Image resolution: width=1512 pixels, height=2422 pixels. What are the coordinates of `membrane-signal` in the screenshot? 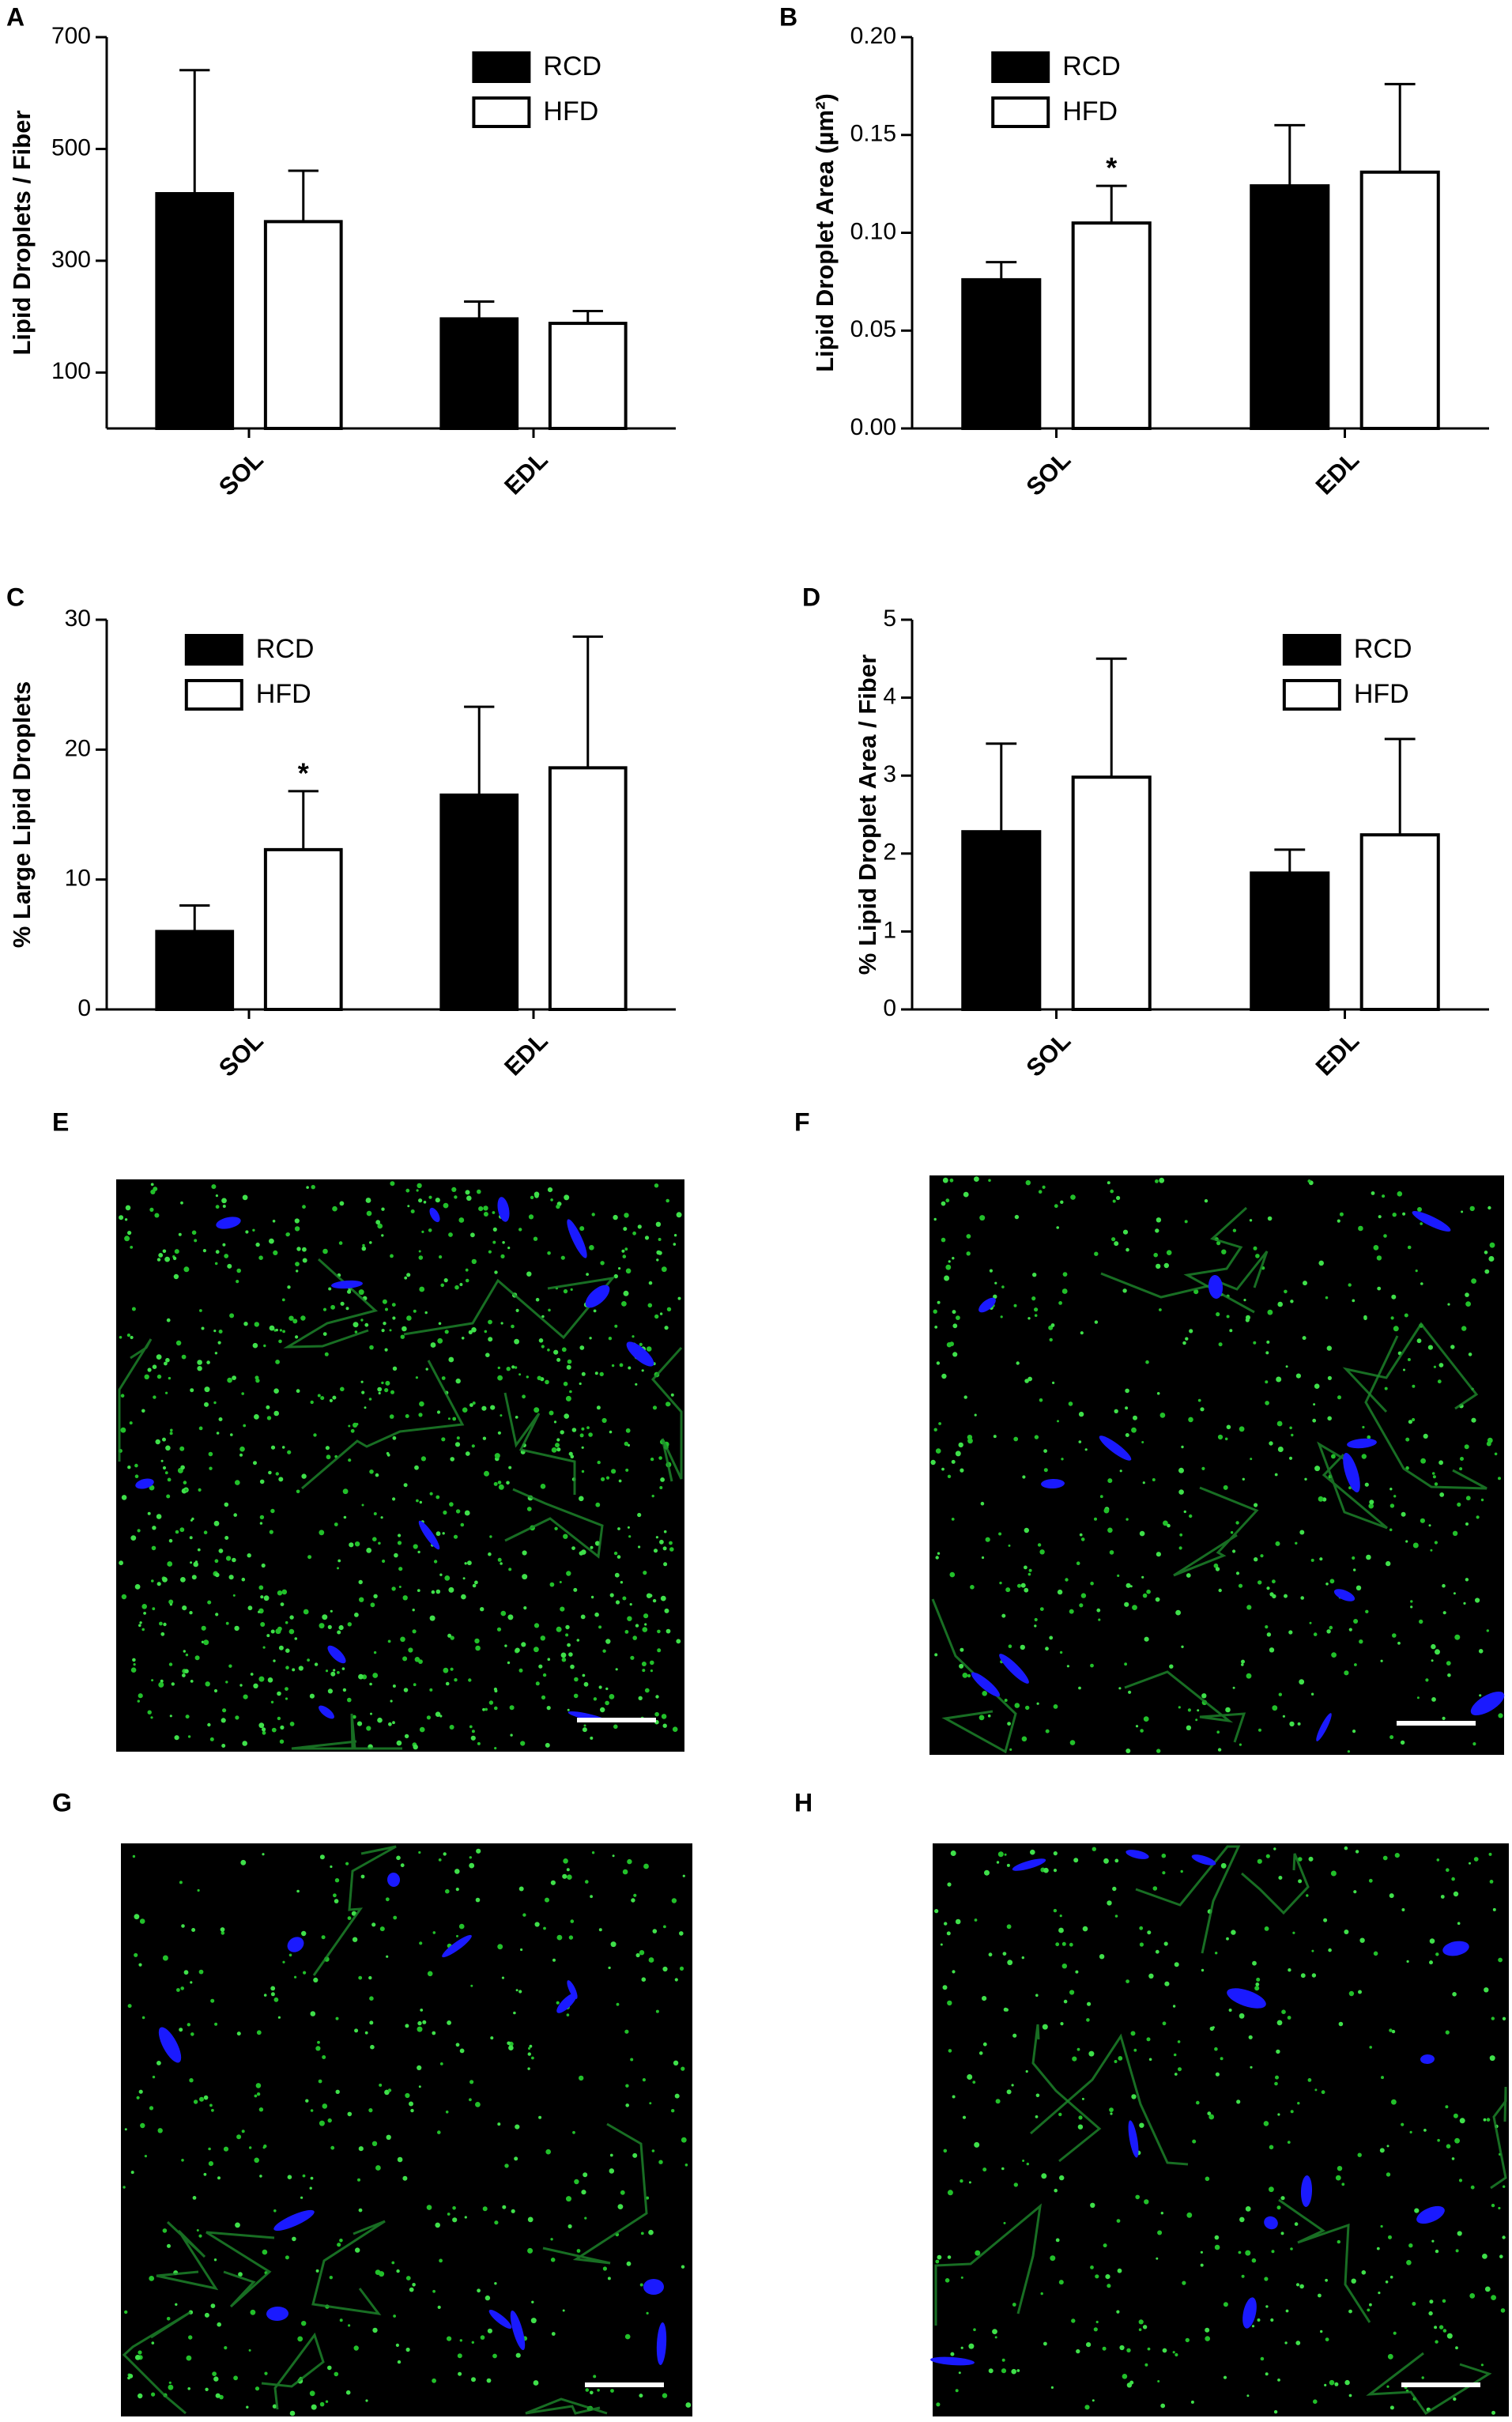 It's located at (1109, 2099).